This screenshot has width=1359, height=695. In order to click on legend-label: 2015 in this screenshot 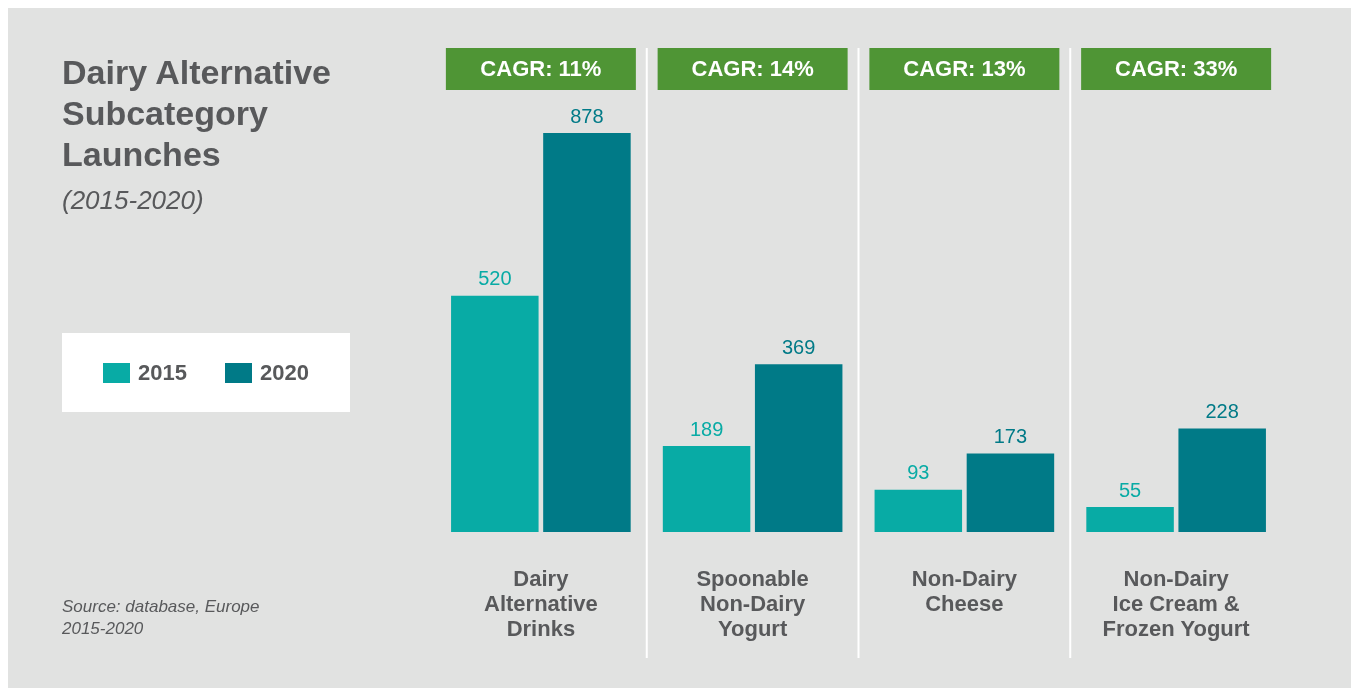, I will do `click(162, 372)`.